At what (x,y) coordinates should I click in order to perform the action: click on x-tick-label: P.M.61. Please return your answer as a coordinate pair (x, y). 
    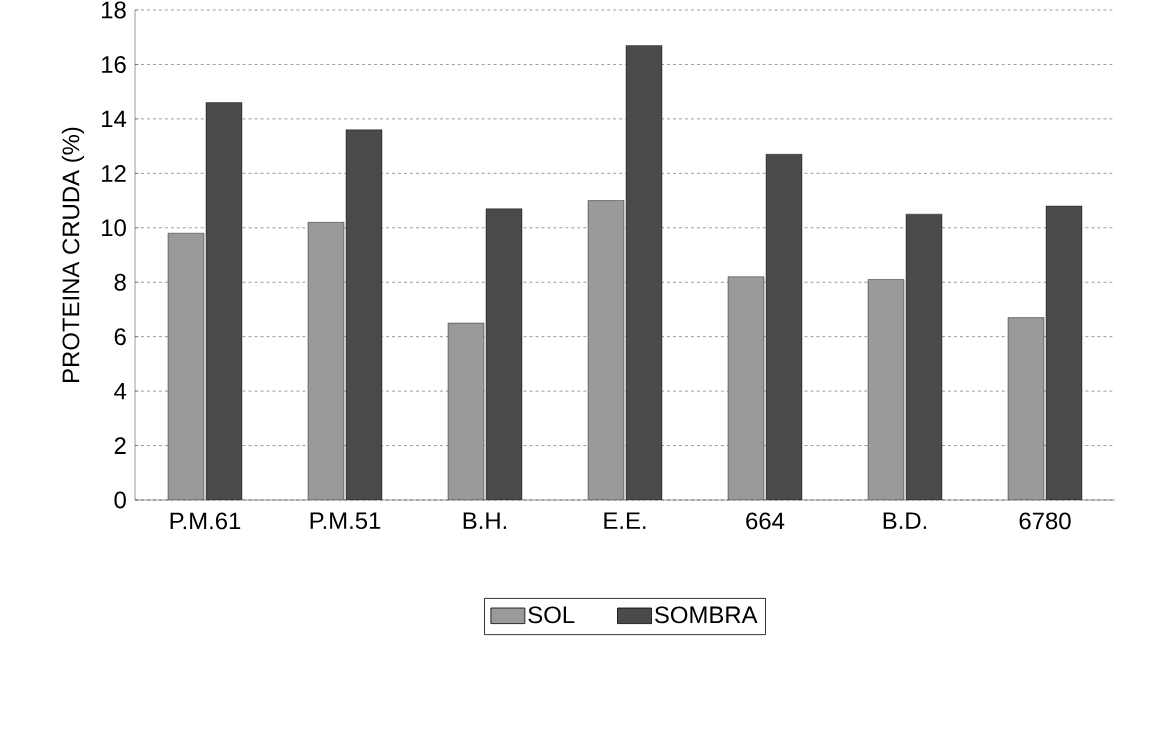
    Looking at the image, I should click on (205, 521).